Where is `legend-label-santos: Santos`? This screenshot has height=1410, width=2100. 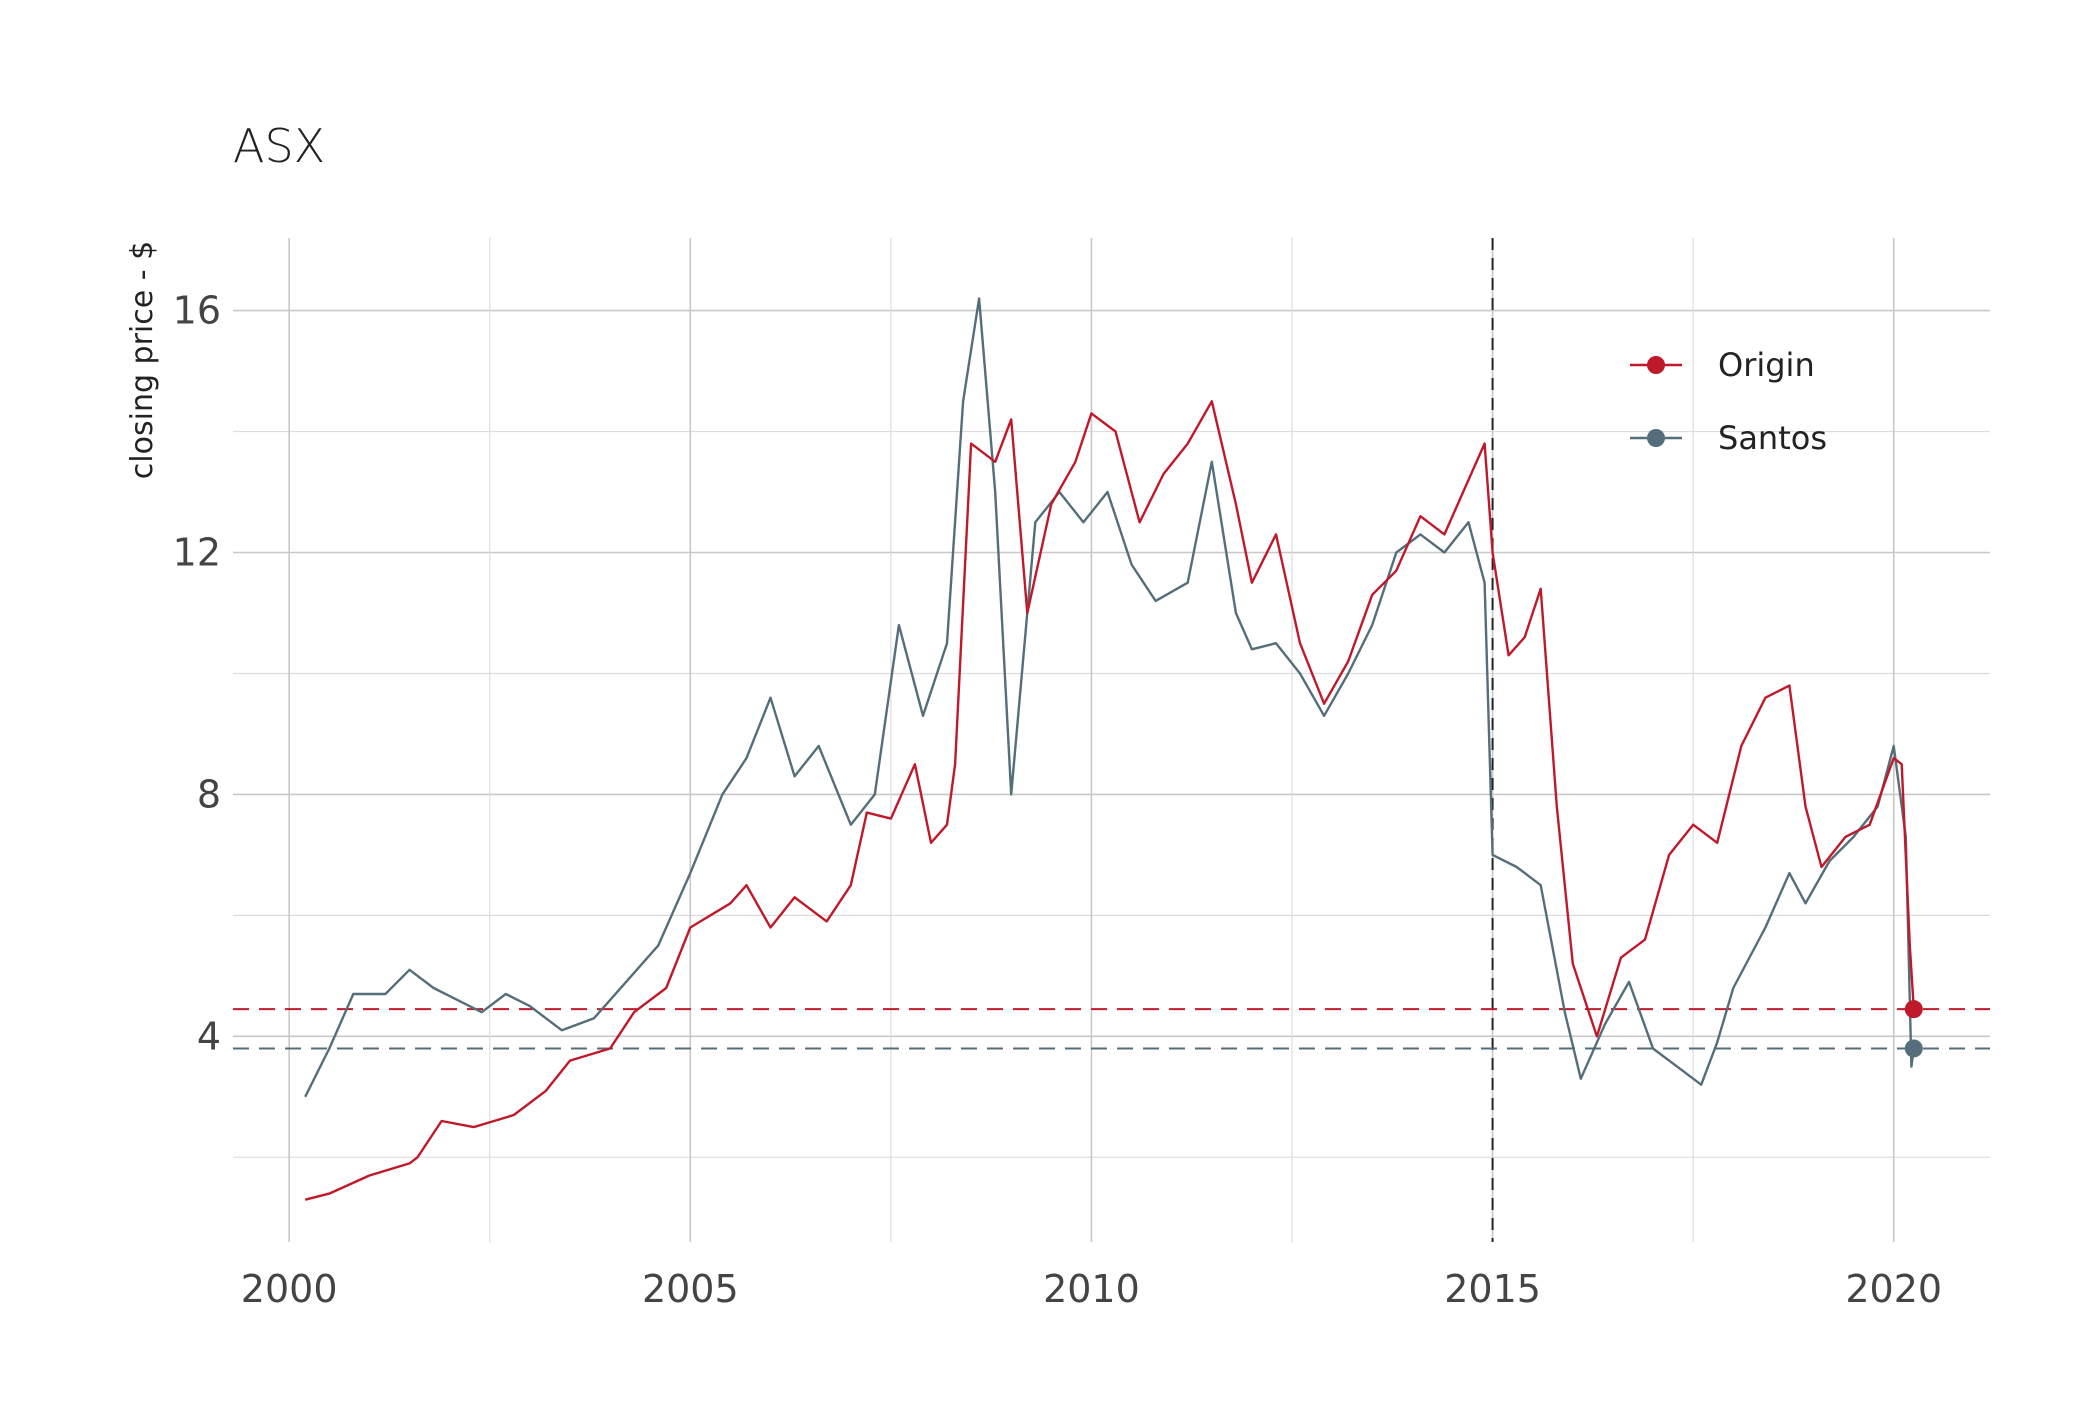 legend-label-santos: Santos is located at coordinates (1772, 438).